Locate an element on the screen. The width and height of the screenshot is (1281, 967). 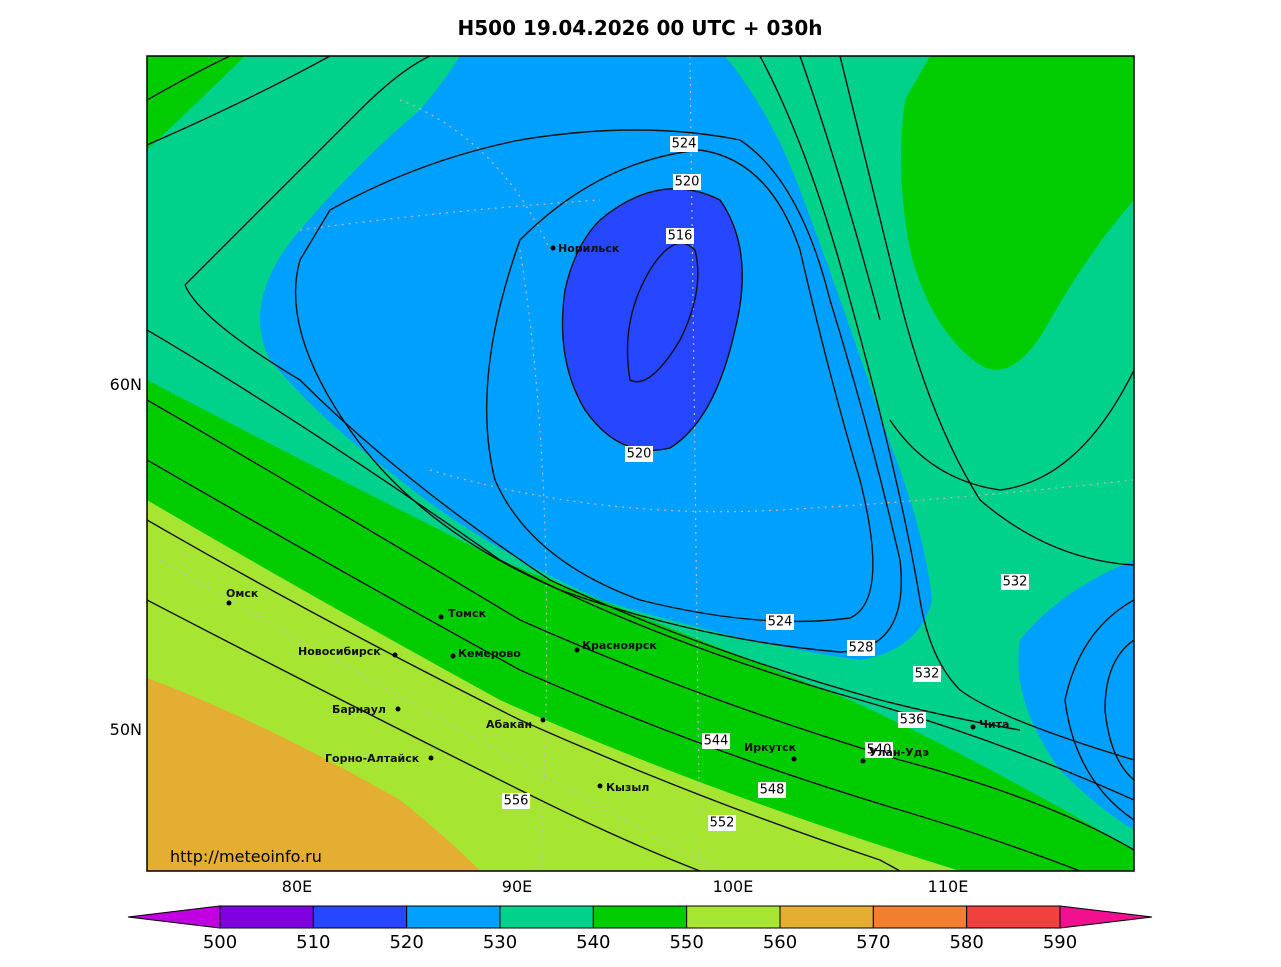
colorbar-label: 580 is located at coordinates (966, 942).